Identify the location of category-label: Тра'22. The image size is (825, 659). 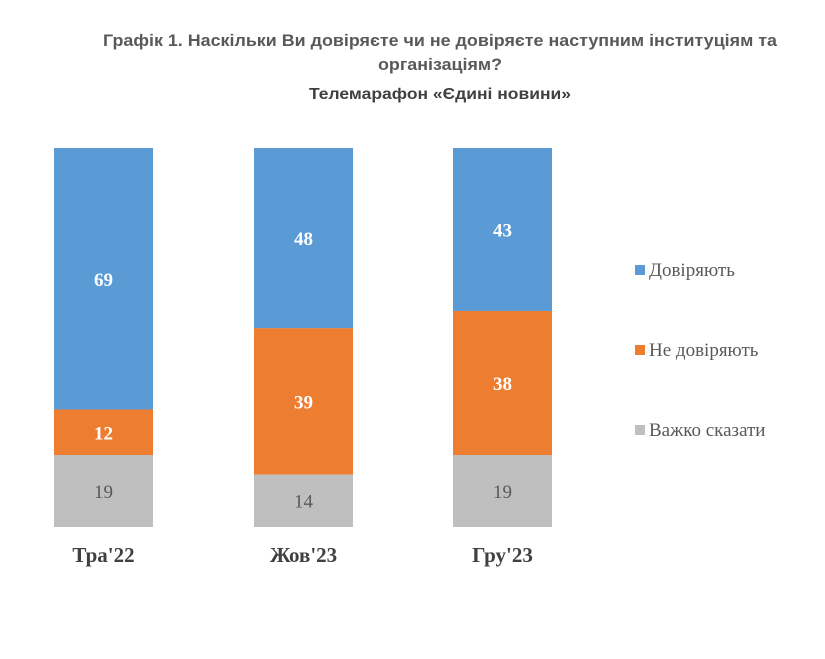
(103, 555).